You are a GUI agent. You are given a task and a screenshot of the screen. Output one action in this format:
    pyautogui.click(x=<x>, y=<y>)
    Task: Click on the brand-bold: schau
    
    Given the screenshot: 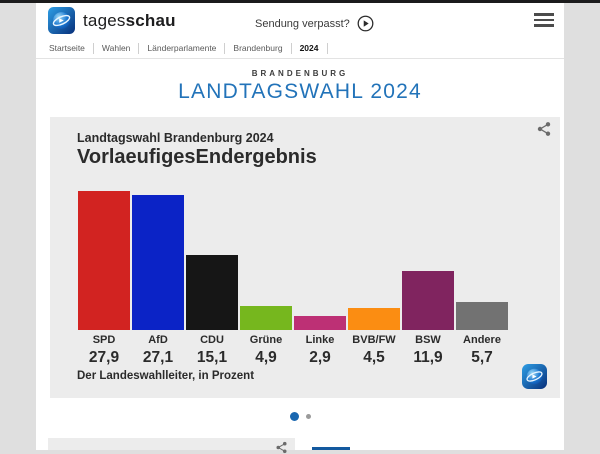 What is the action you would take?
    pyautogui.click(x=150, y=20)
    